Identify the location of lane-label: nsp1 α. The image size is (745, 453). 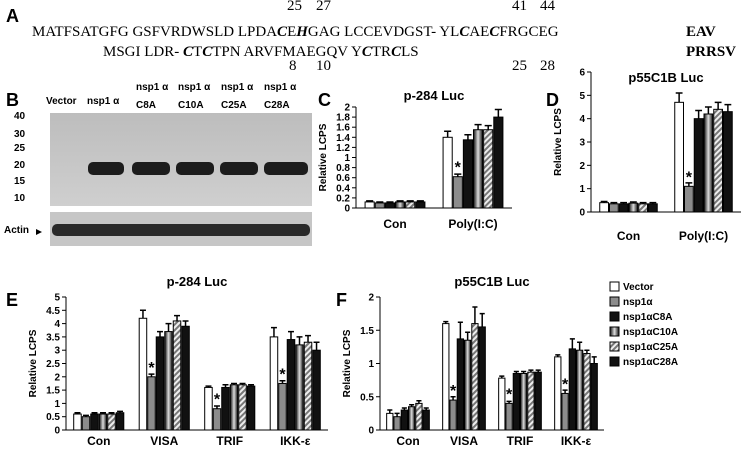
(280, 87).